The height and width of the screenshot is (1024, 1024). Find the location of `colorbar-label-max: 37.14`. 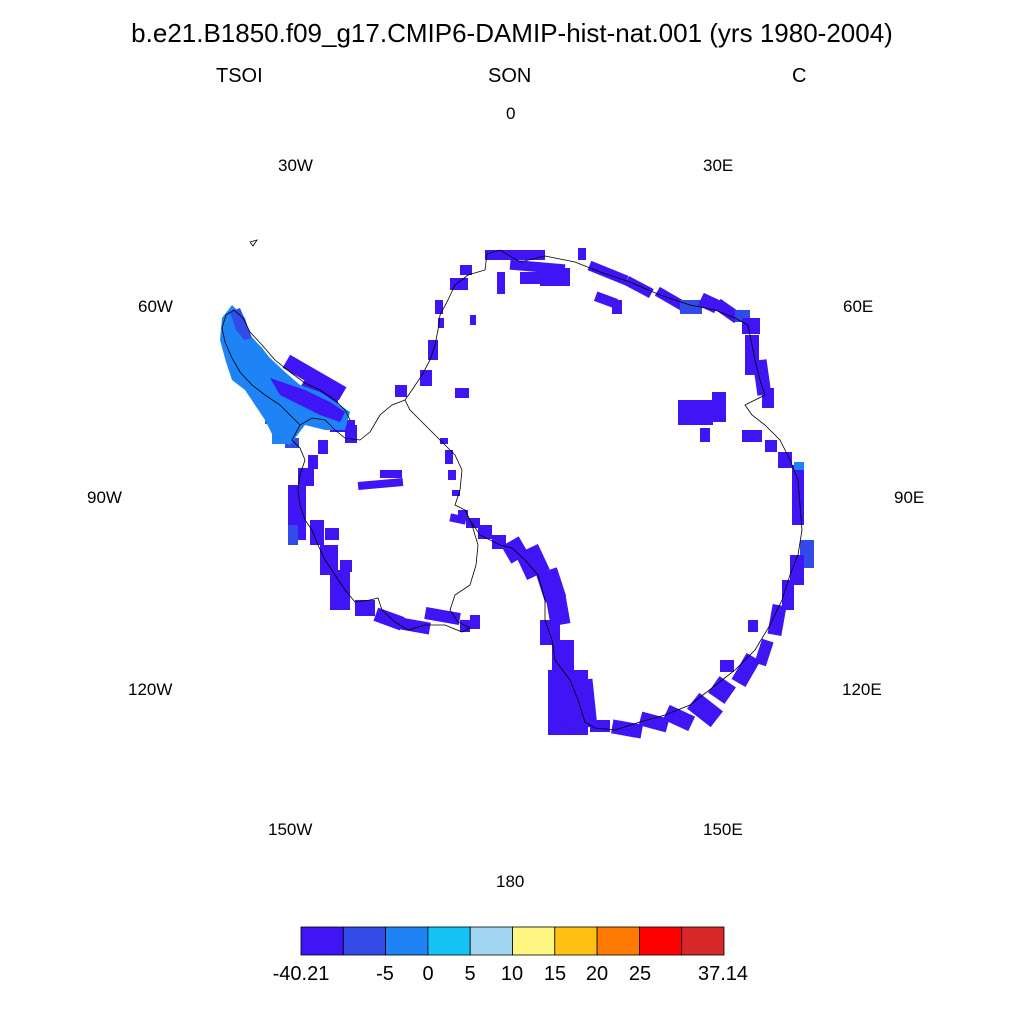

colorbar-label-max: 37.14 is located at coordinates (723, 974).